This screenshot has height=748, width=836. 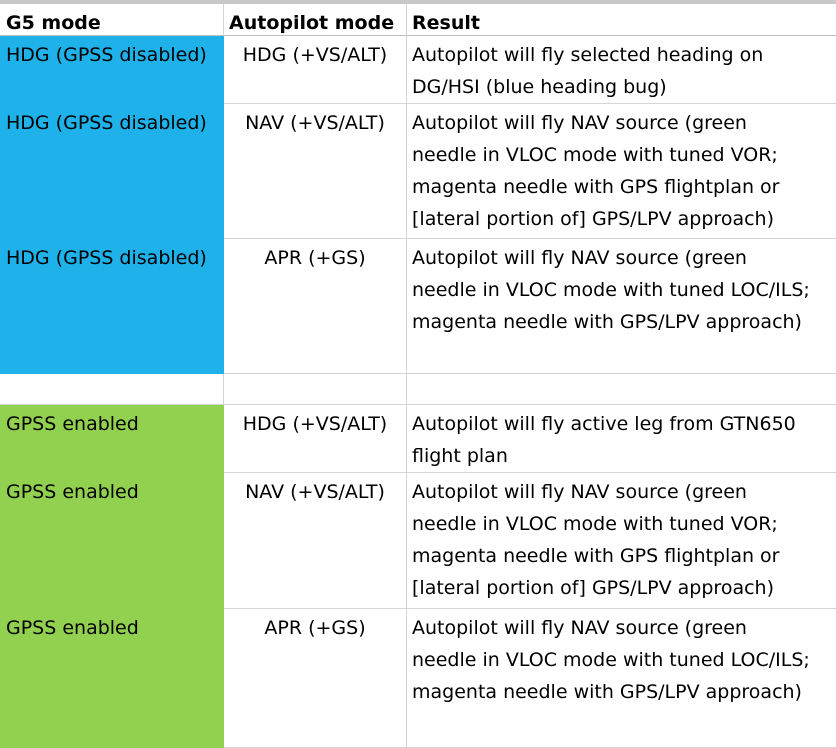 I want to click on header-cell-autopilot-mode: Autopilot mode, so click(x=315, y=20).